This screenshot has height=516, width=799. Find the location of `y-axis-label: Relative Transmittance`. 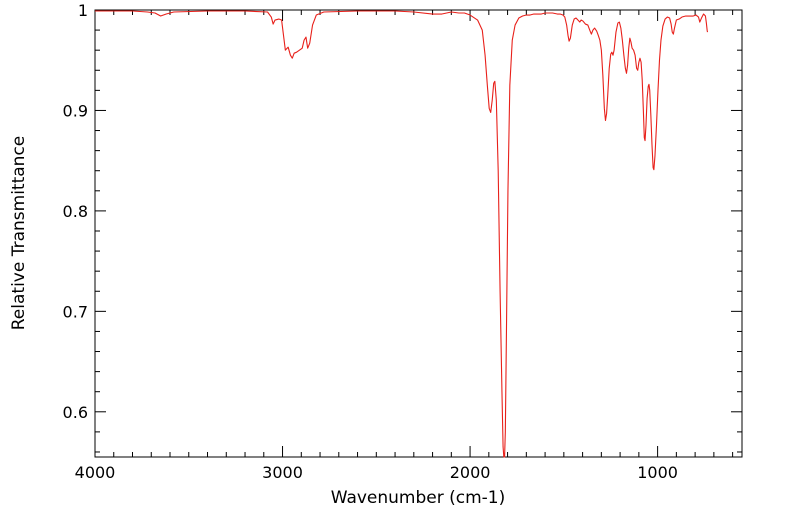

y-axis-label: Relative Transmittance is located at coordinates (19, 233).